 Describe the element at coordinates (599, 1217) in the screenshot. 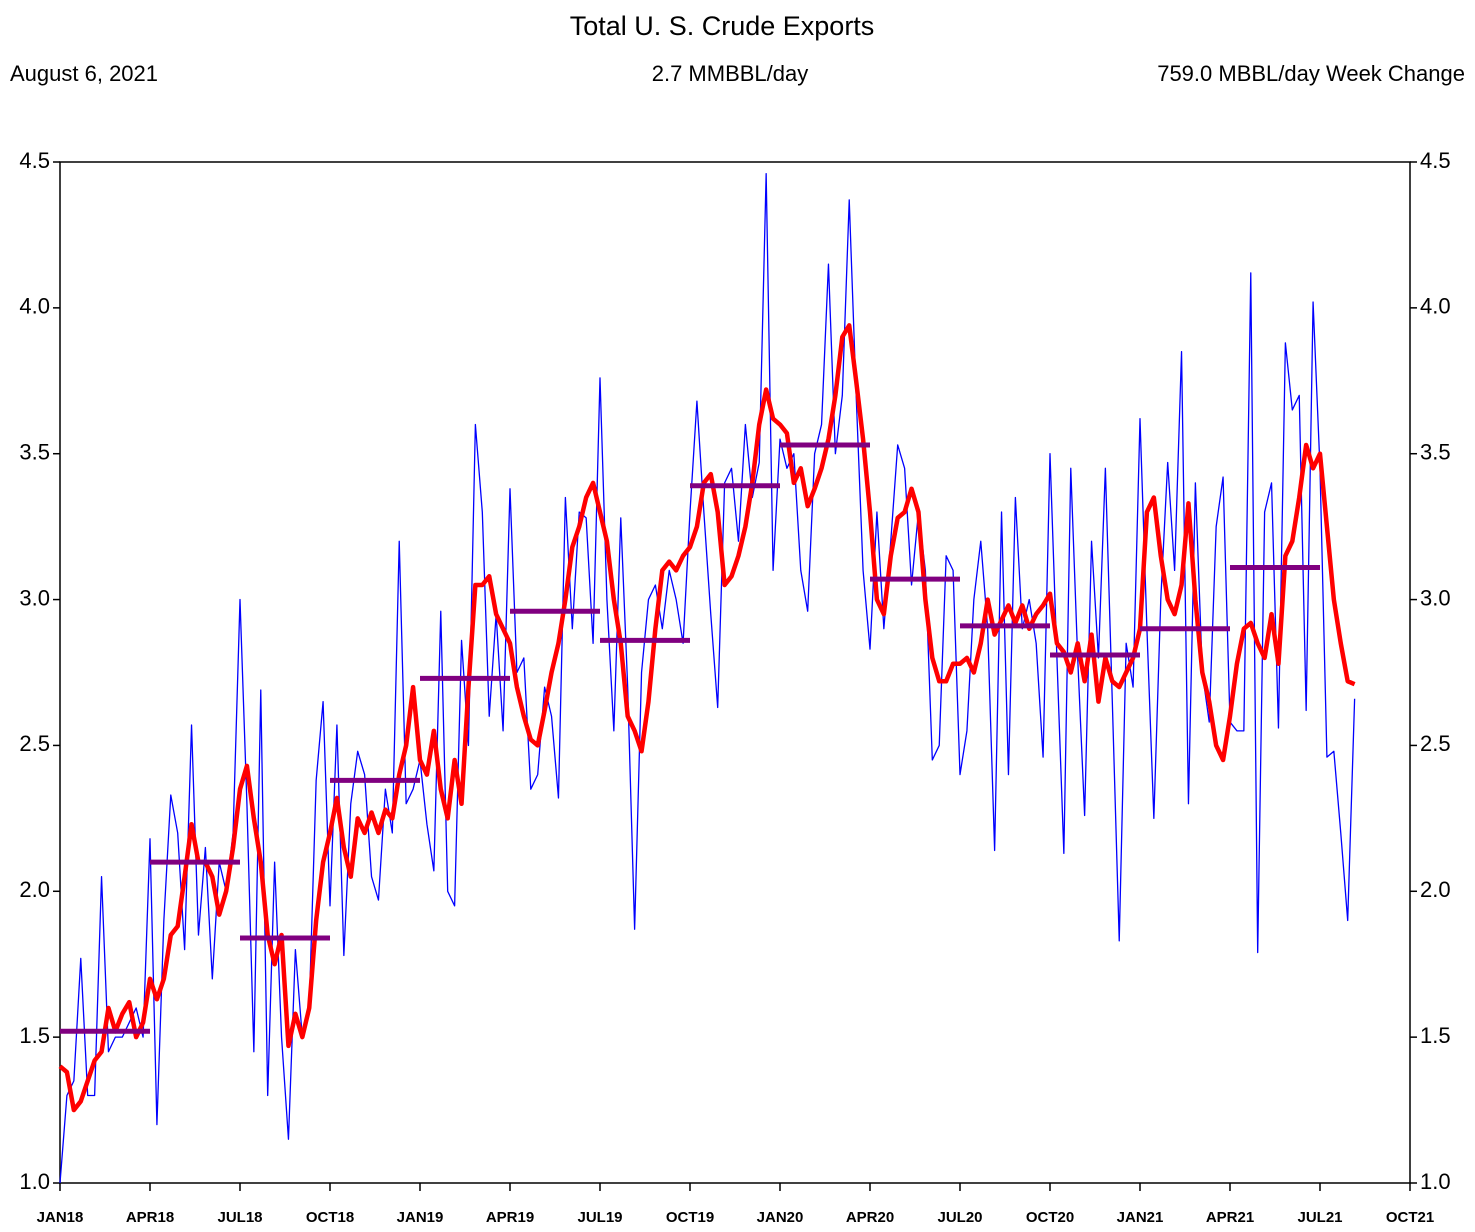

I see `x-tick-label: JUL19` at that location.